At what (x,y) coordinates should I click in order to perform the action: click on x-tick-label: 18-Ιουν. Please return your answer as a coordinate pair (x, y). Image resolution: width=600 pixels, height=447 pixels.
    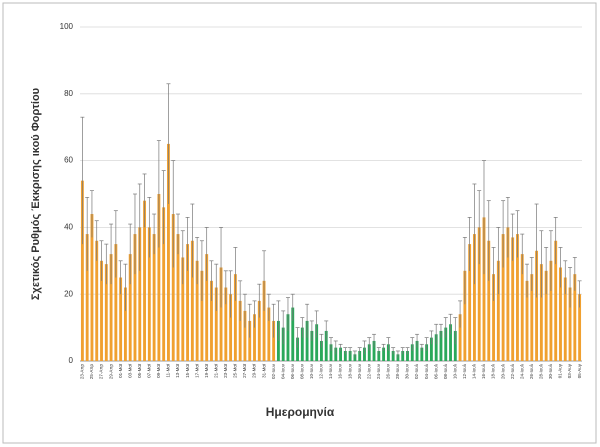
    Looking at the image, I should click on (349, 371).